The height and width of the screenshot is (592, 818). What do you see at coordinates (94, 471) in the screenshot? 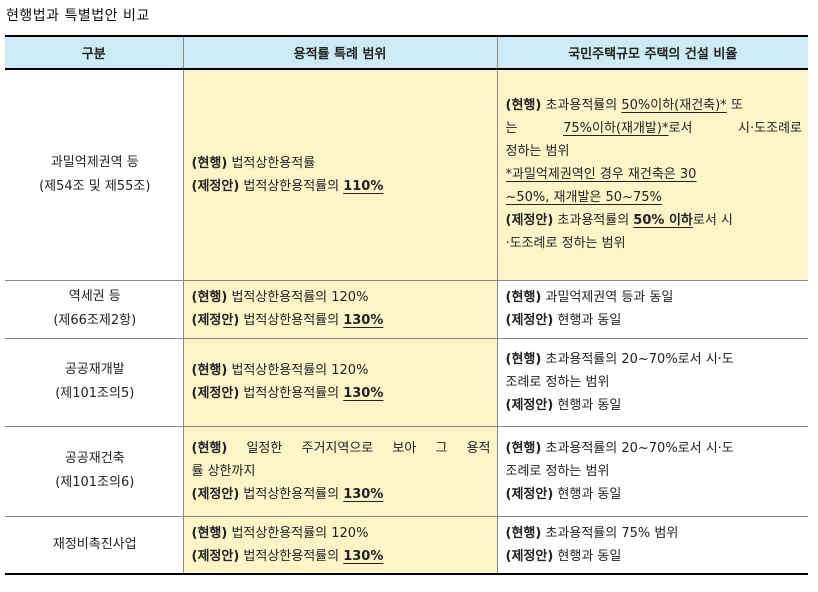
I see `row-category: 공공재건축 (제101조의6)` at bounding box center [94, 471].